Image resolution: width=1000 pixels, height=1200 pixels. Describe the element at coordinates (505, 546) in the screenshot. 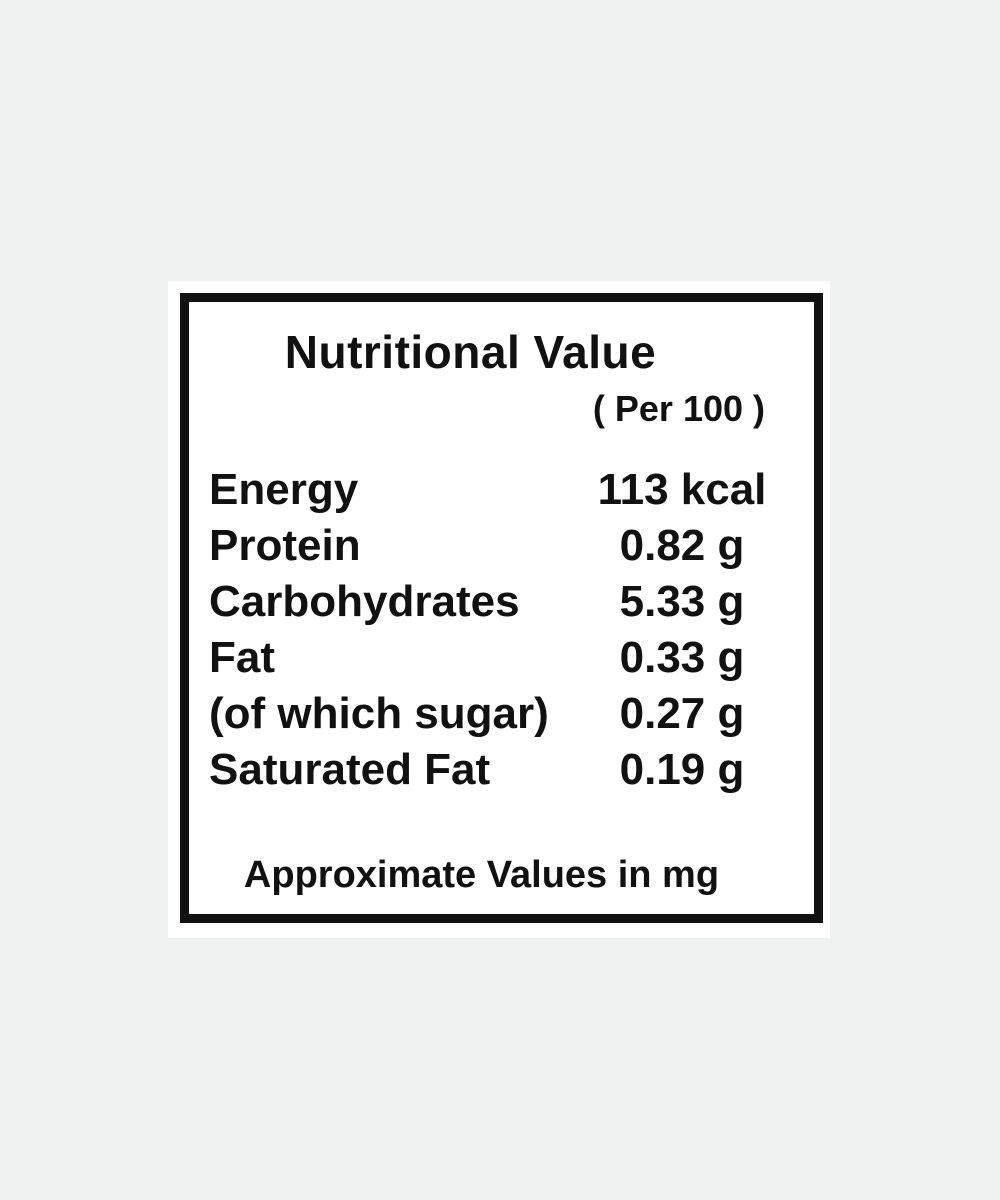

I see `nutrient-row-protein: Protein 0.82 g` at that location.